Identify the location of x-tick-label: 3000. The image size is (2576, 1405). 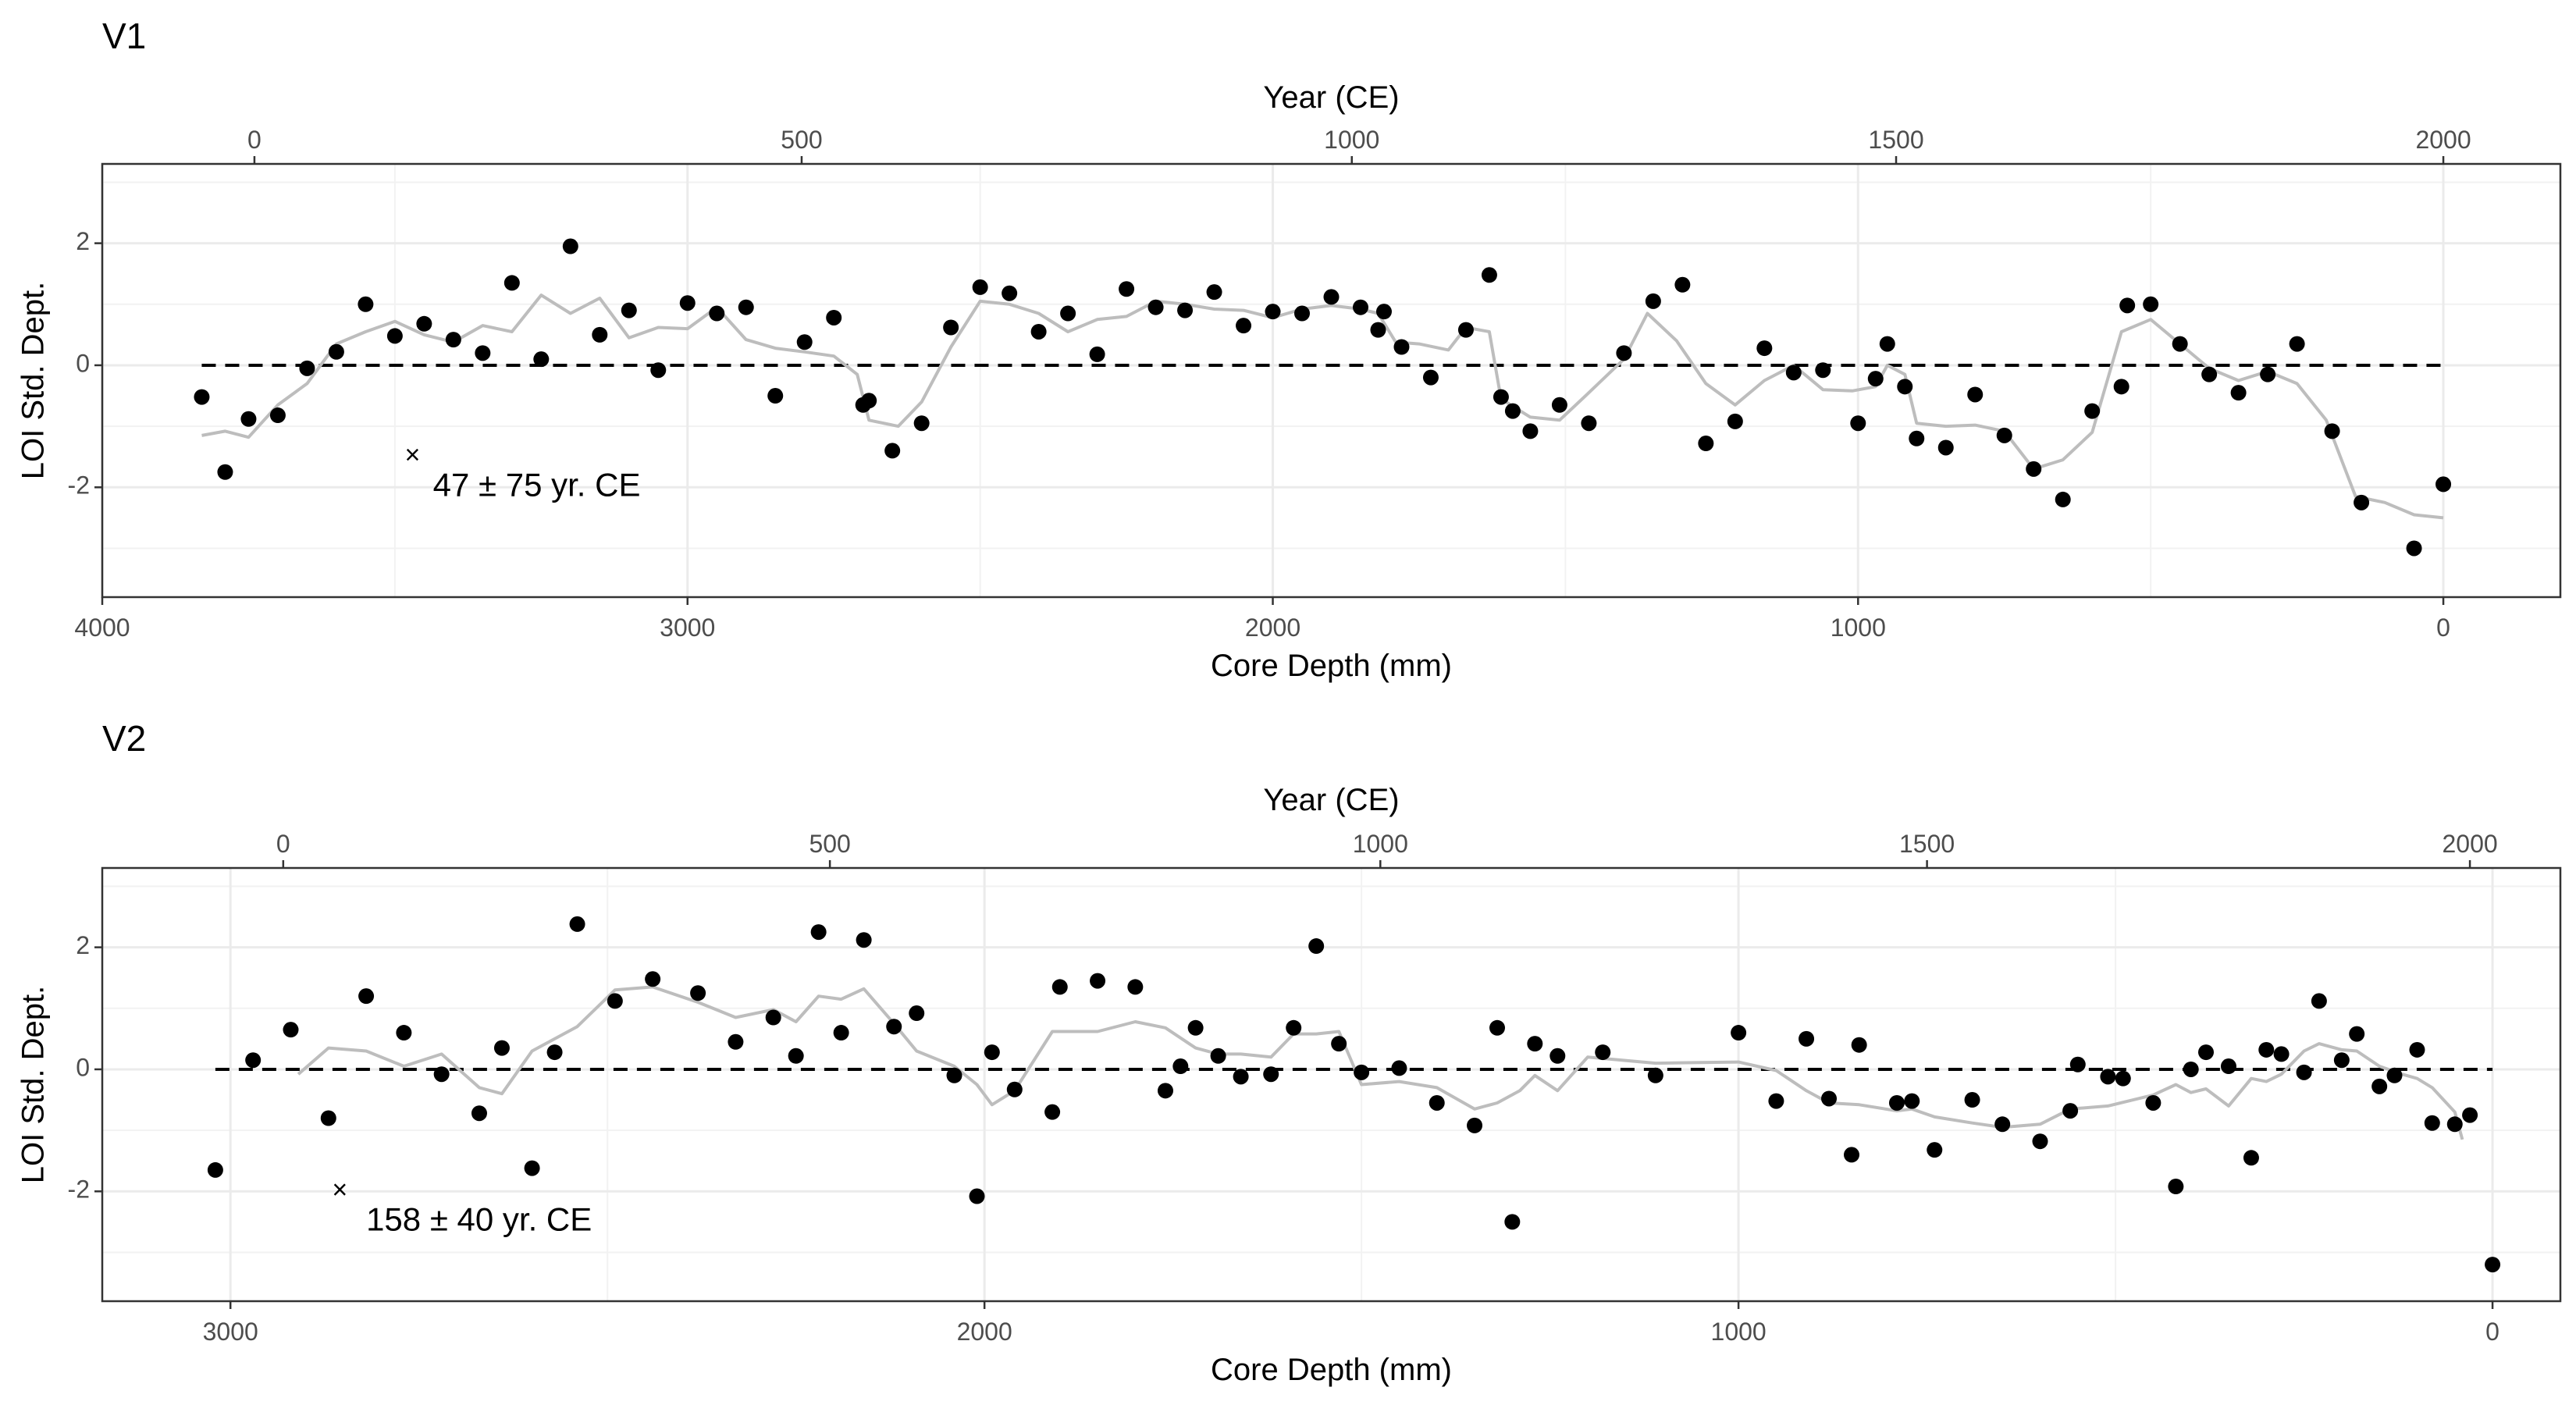
(687, 628).